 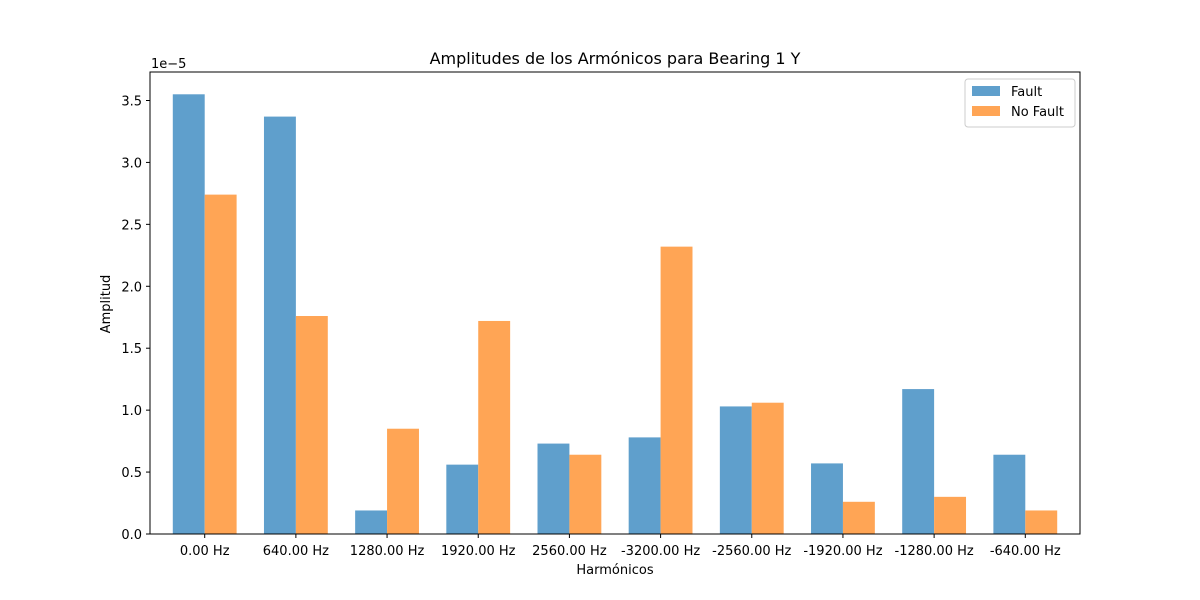 I want to click on y-tick-label: 1.5, so click(x=131, y=349).